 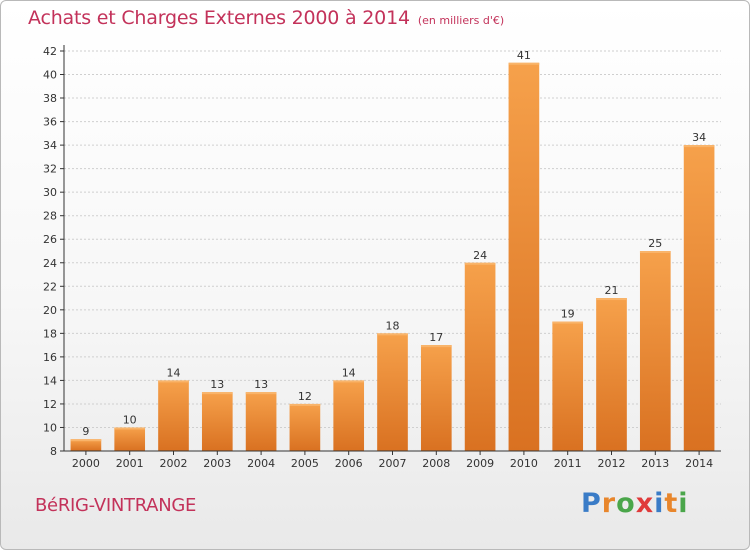 What do you see at coordinates (461, 20) in the screenshot?
I see `chart-unit: (en milliers d'€)` at bounding box center [461, 20].